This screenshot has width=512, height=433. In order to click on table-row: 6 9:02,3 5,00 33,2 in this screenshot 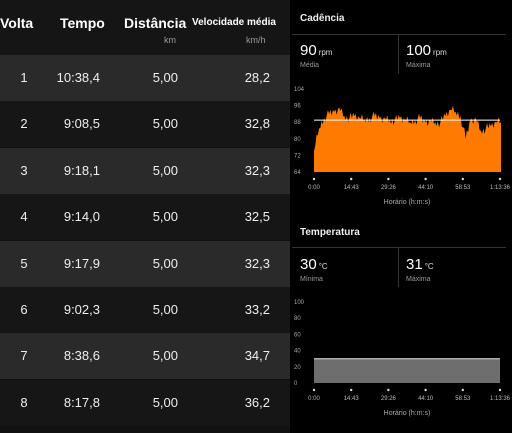, I will do `click(145, 310)`.